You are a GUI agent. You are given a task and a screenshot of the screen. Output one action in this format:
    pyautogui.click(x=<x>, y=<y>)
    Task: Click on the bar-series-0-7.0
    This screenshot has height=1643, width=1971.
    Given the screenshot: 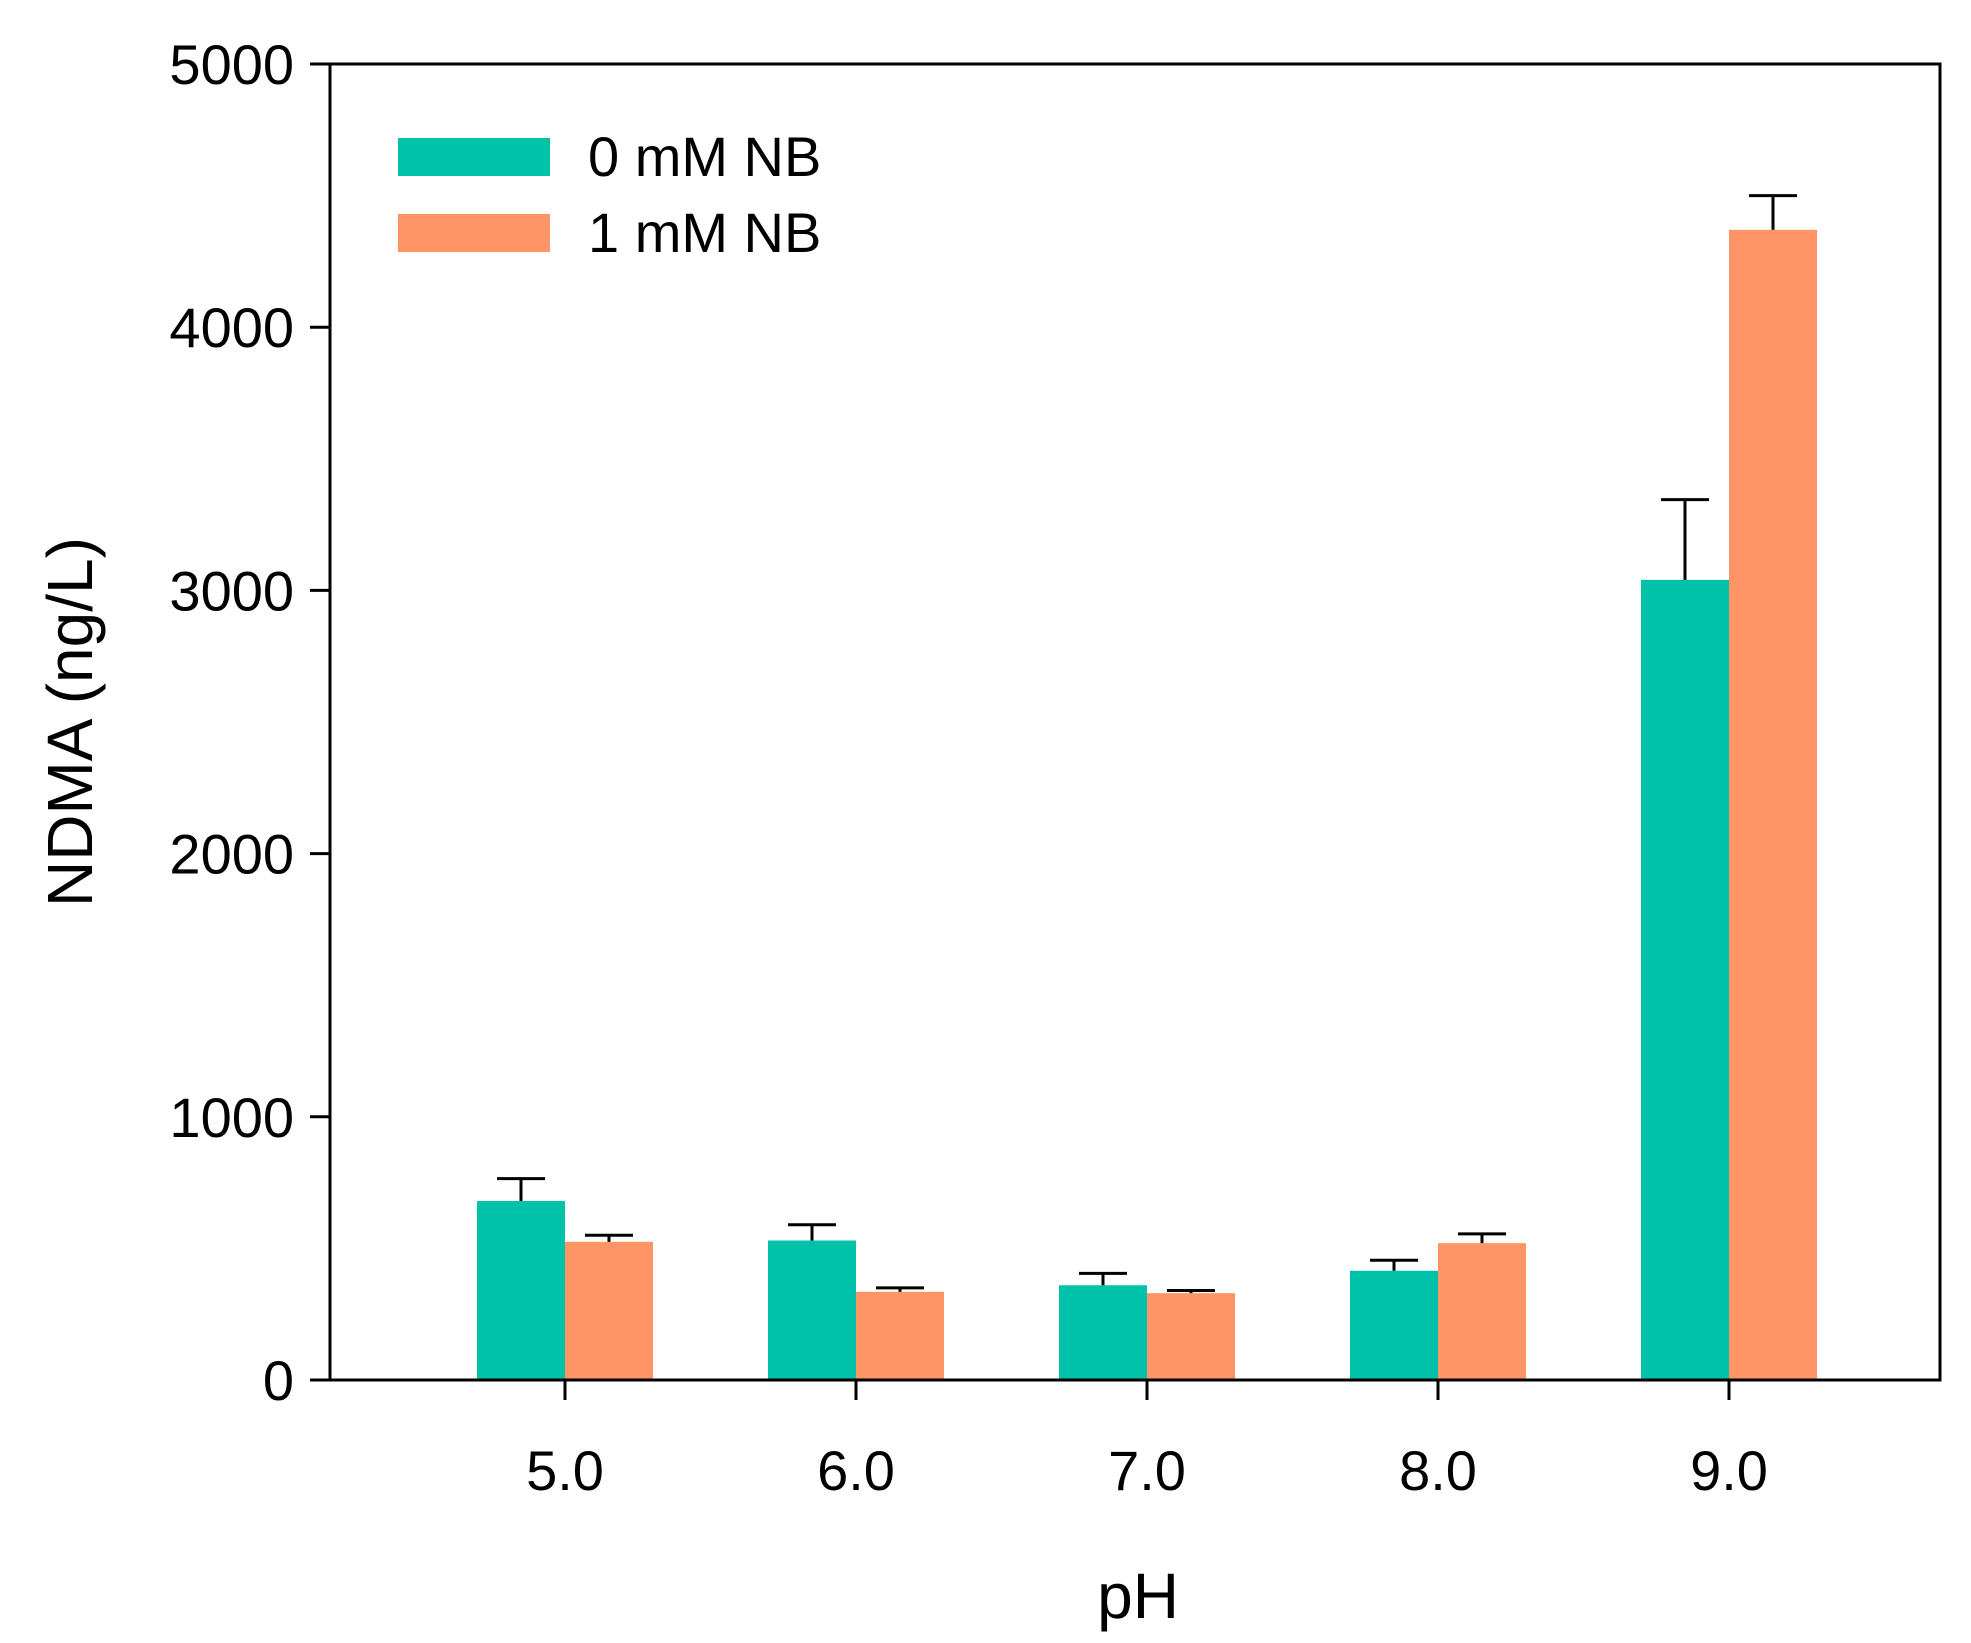 What is the action you would take?
    pyautogui.click(x=1103, y=1332)
    